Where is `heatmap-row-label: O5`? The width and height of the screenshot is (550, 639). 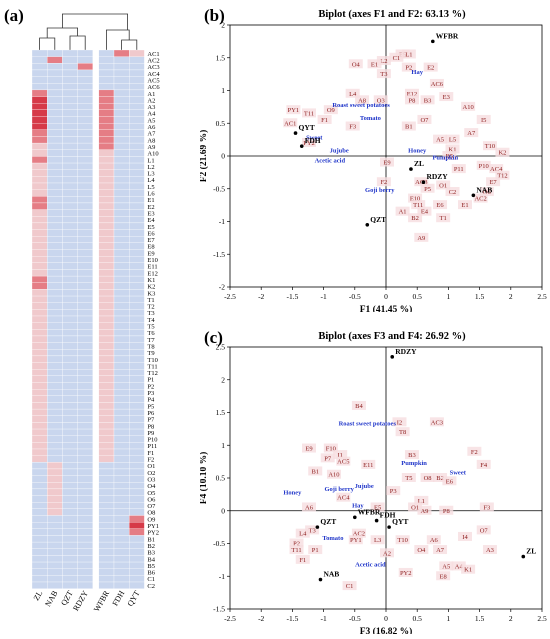 heatmap-row-label: O5 is located at coordinates (151, 493).